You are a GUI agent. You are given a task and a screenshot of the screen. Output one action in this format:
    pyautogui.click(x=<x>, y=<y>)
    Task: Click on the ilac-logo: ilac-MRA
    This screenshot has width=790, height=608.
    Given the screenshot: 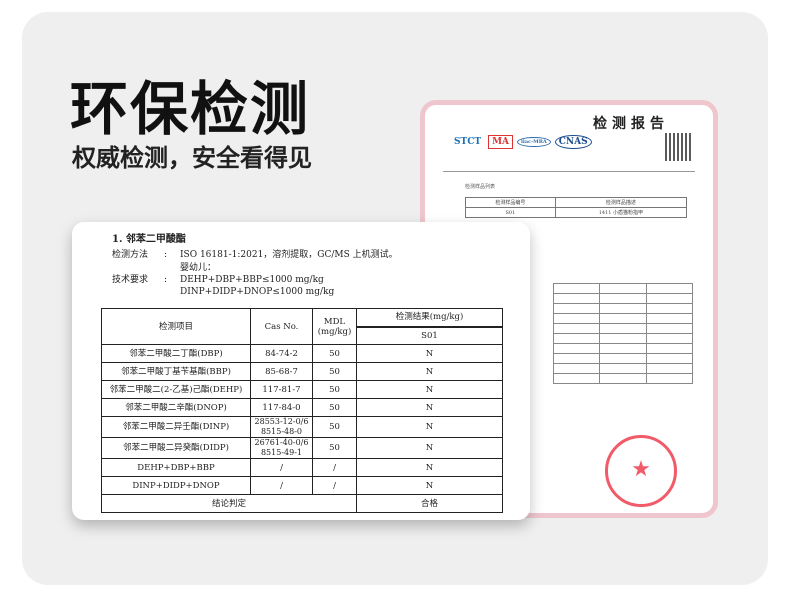 What is the action you would take?
    pyautogui.click(x=534, y=142)
    